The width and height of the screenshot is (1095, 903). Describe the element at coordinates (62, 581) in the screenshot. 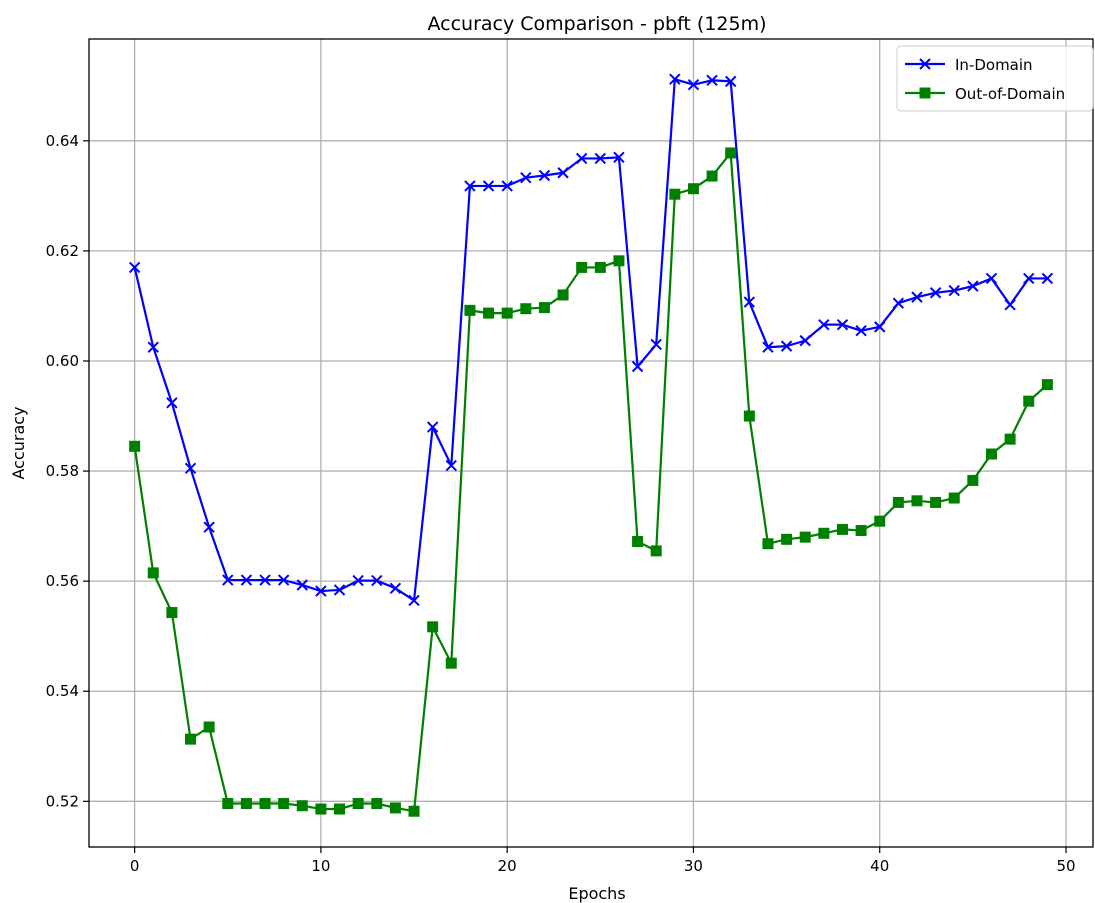

I see `y-tick-label: 0.56` at that location.